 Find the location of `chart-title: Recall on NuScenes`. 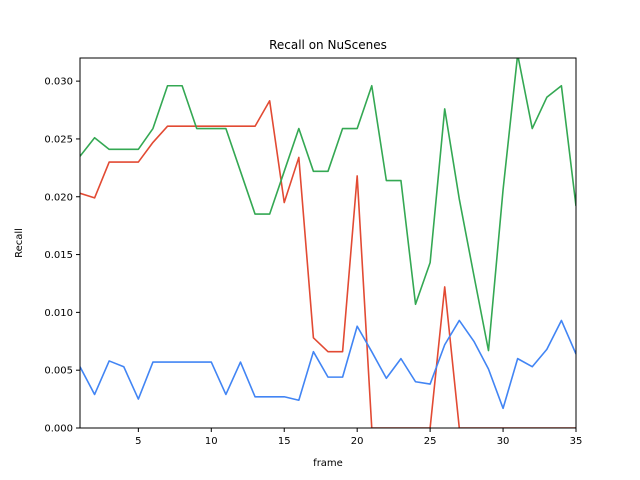

chart-title: Recall on NuScenes is located at coordinates (328, 45).